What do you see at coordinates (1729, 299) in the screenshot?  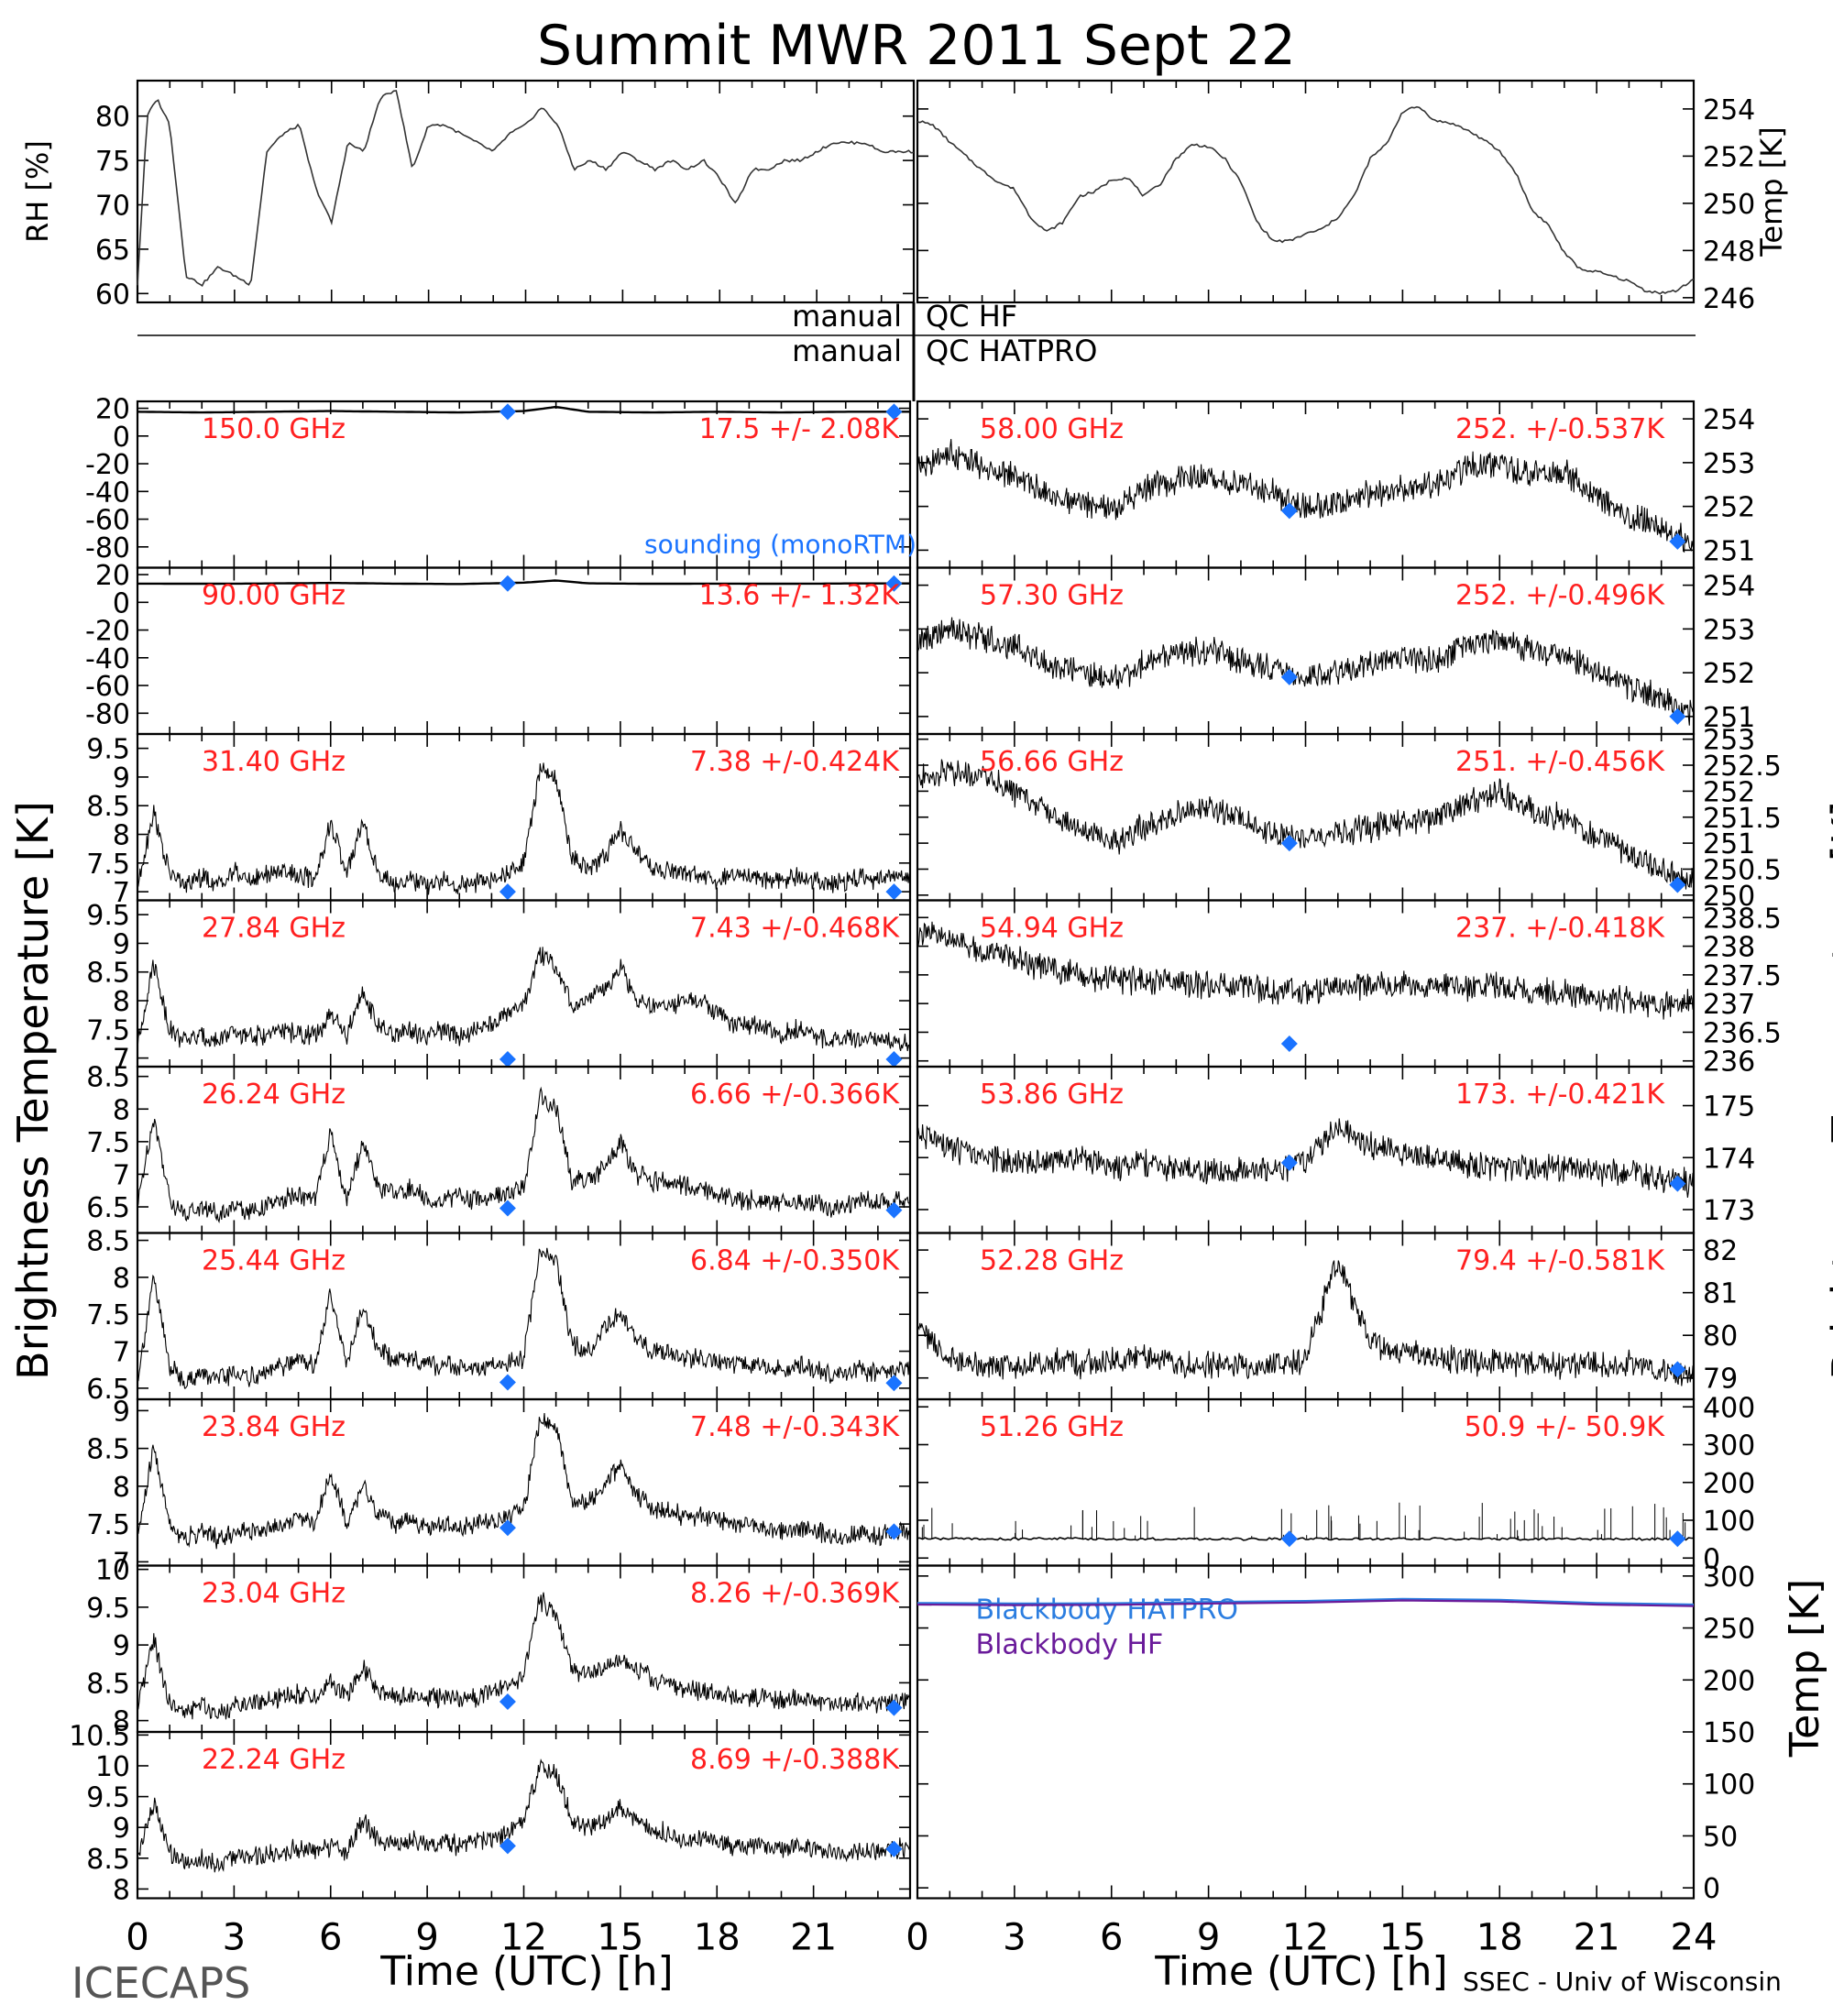 I see `y-tick-label: 246` at bounding box center [1729, 299].